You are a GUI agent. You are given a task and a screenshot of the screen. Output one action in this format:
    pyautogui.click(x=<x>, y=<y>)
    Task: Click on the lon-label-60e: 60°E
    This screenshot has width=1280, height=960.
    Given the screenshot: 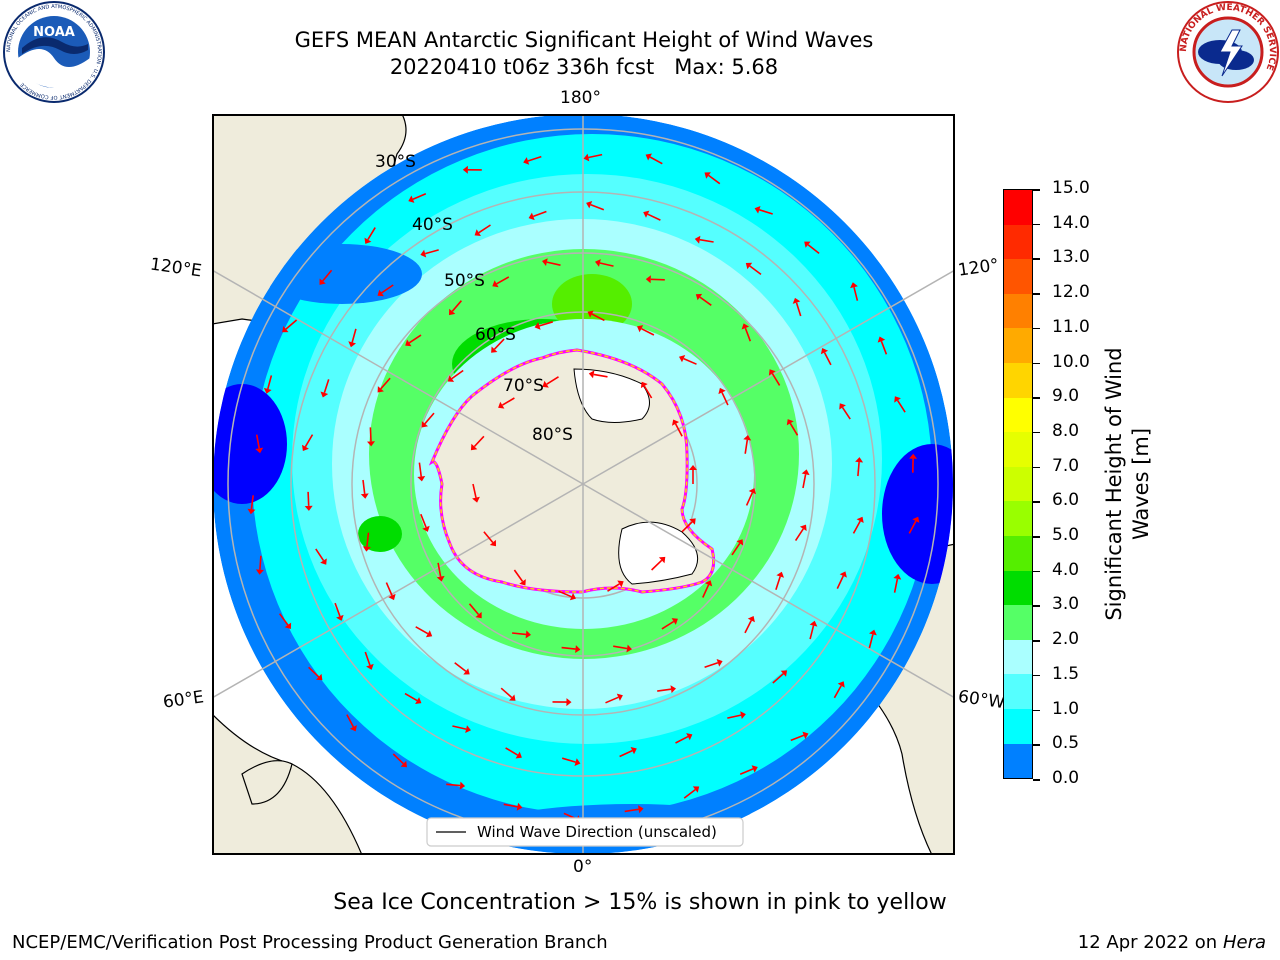 What is the action you would take?
    pyautogui.click(x=183, y=700)
    